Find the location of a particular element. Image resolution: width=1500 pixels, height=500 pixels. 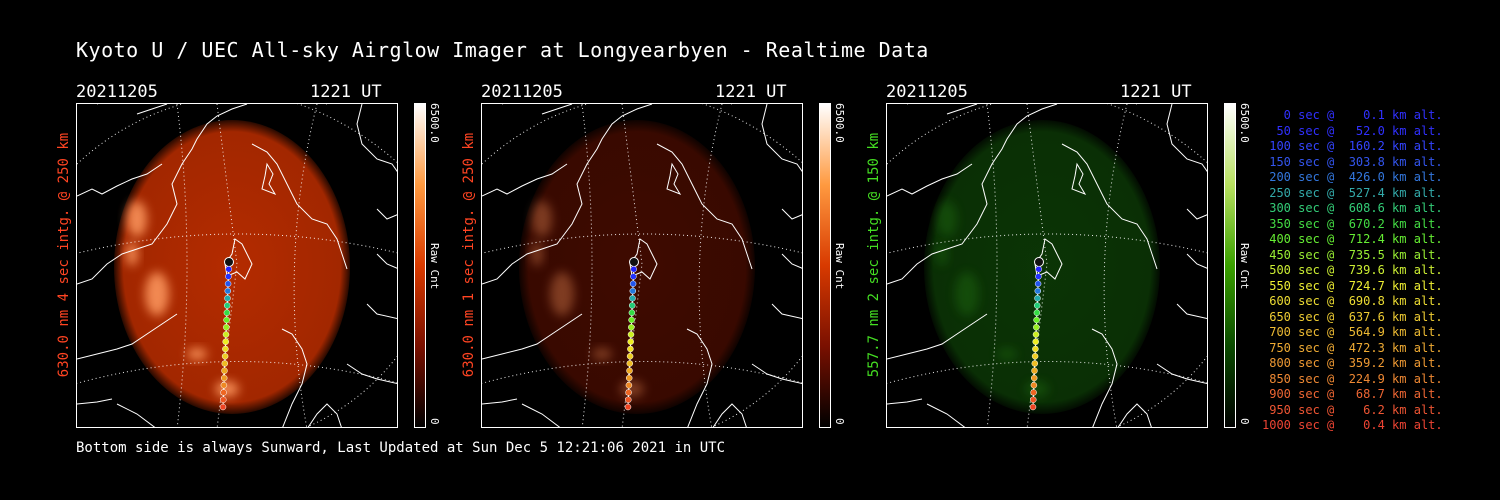

legend-row: 950 sec @ 6.2 km alt. is located at coordinates (1352, 409).